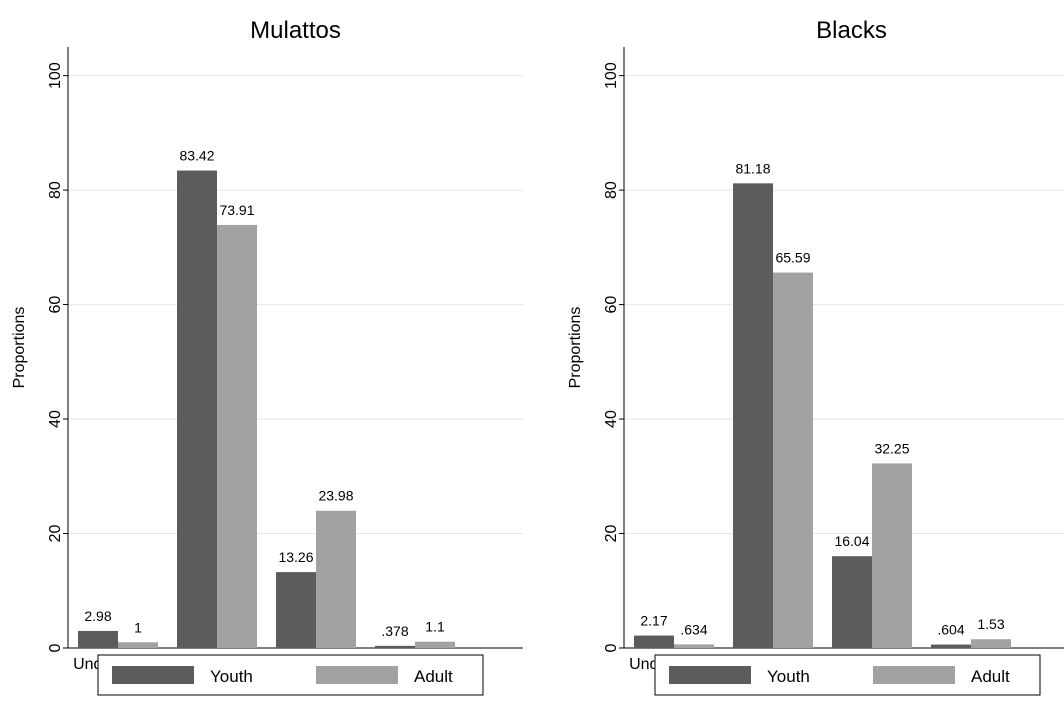  What do you see at coordinates (851, 541) in the screenshot?
I see `data-label: 16.04` at bounding box center [851, 541].